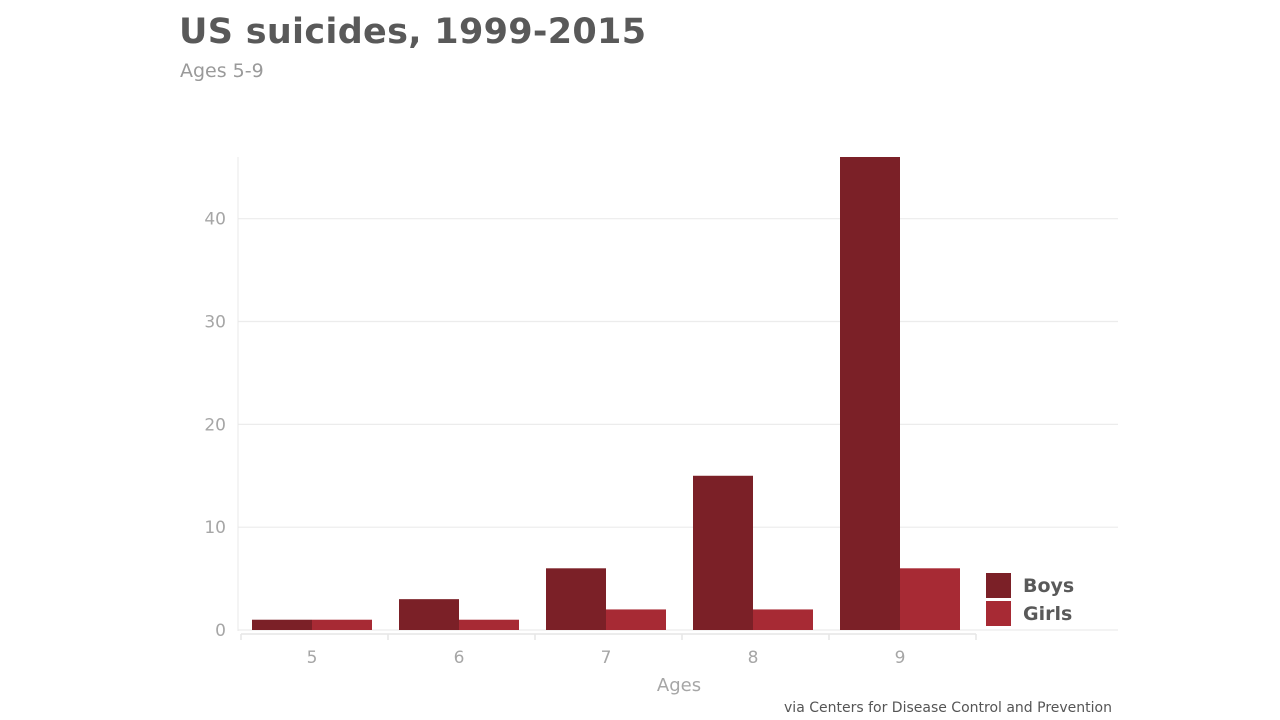  I want to click on x-tick-label: 6, so click(459, 658).